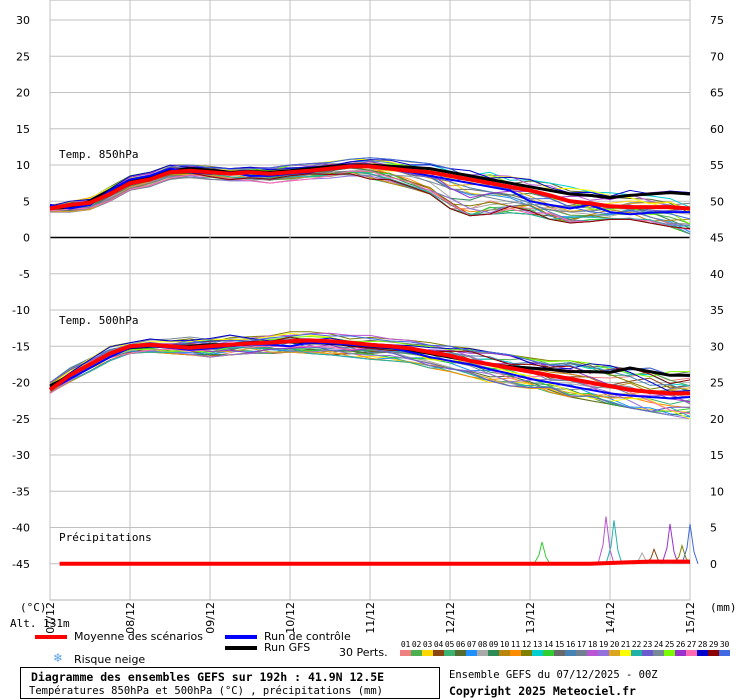  I want to click on legend-snow-label: Risque neige, so click(110, 659).